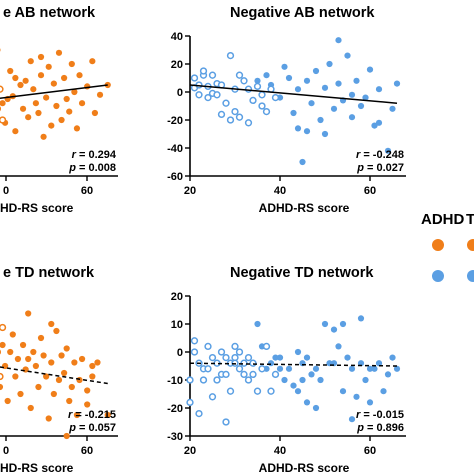  I want to click on legend-label-td: T, so click(470, 219).